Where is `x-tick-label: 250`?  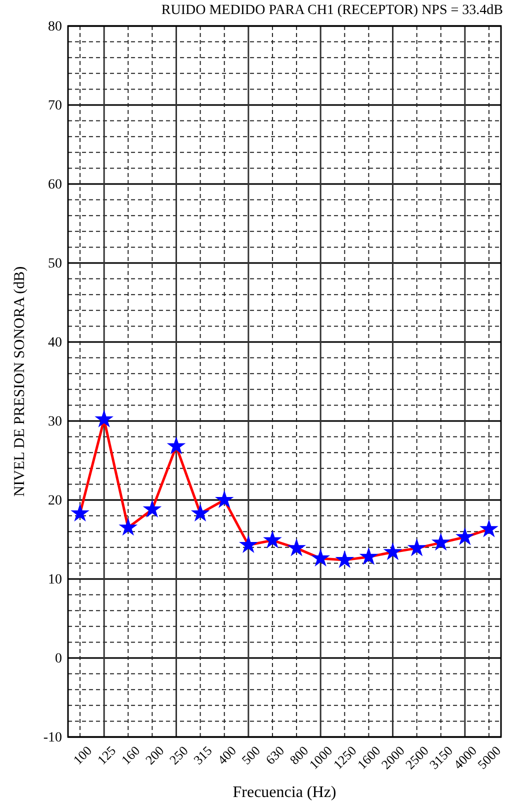
x-tick-label: 250 is located at coordinates (178, 755).